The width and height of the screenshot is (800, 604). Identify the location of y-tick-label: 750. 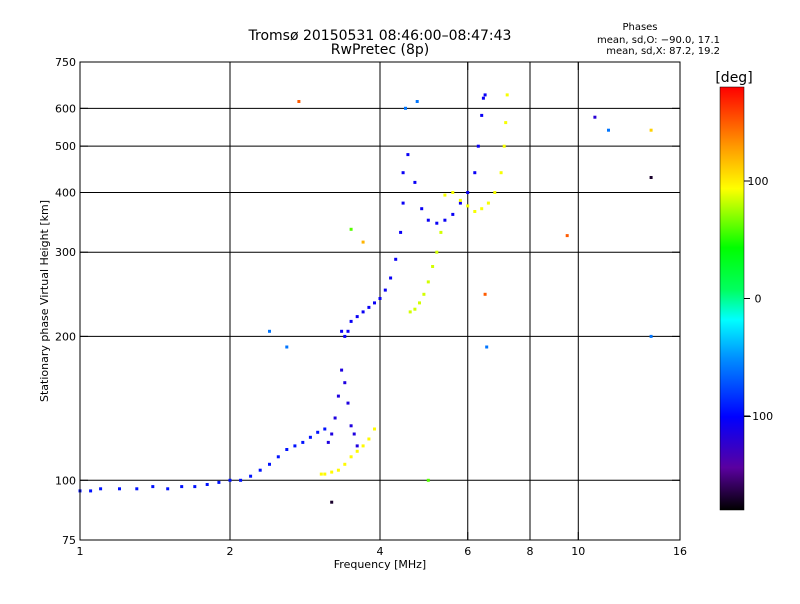
(65, 62).